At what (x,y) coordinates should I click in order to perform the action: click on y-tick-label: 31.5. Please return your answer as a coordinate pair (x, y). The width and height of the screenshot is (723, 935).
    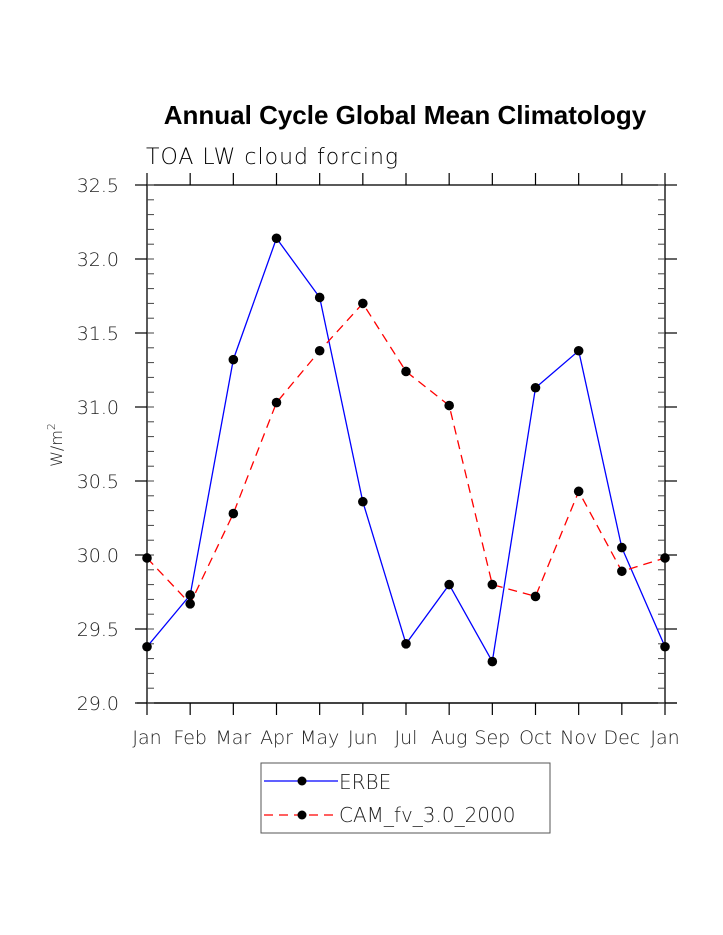
    Looking at the image, I should click on (98, 334).